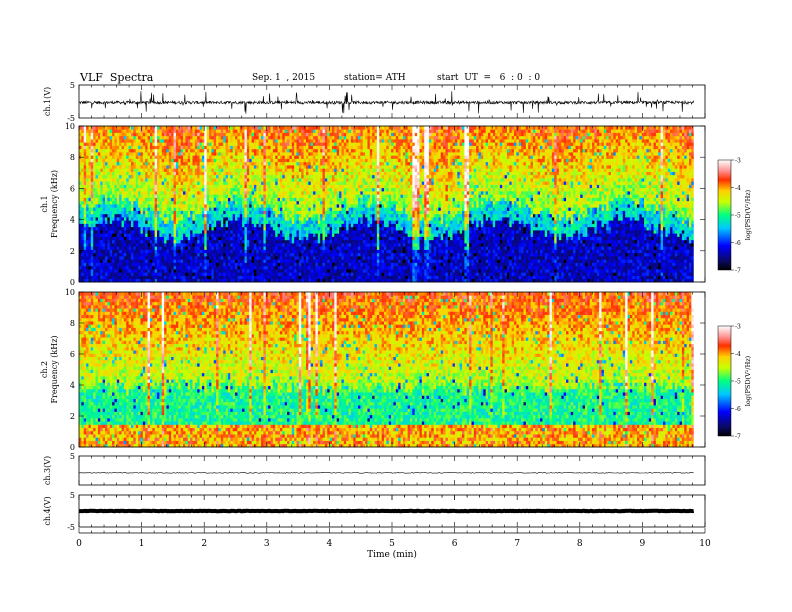  I want to click on station-label: station= ATH, so click(375, 78).